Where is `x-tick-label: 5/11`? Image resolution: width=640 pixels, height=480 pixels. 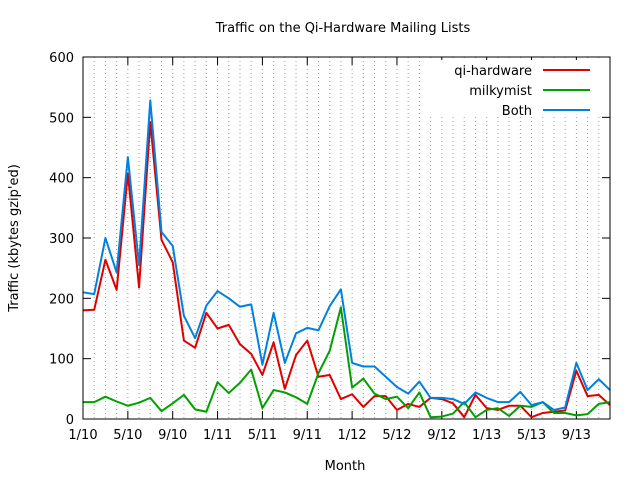
x-tick-label: 5/11 is located at coordinates (262, 435).